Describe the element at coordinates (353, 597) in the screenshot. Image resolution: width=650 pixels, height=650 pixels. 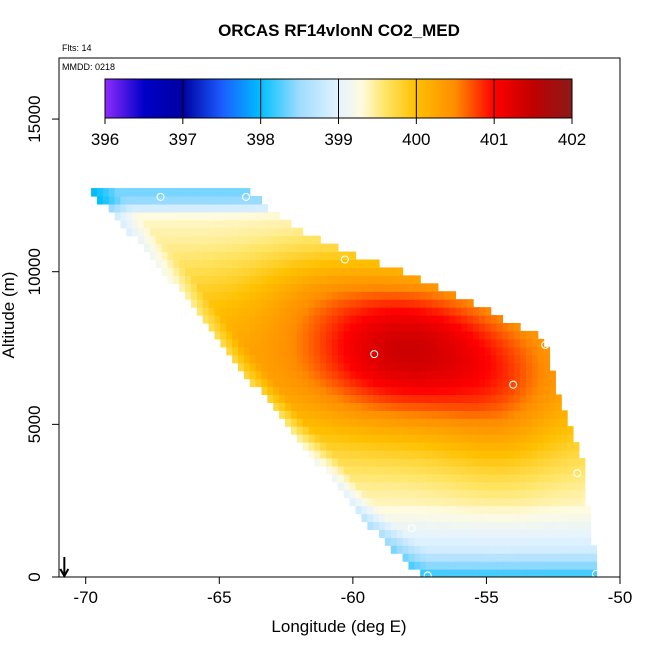
I see `x-tick-label: -60` at that location.